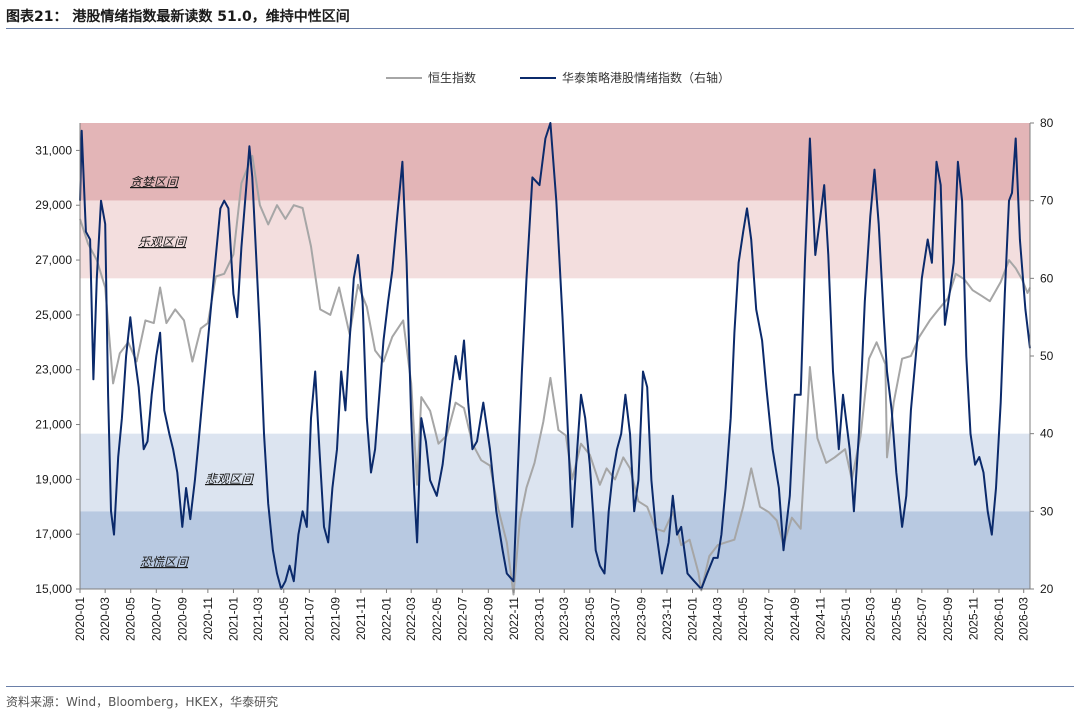 This screenshot has height=719, width=1080. What do you see at coordinates (1047, 434) in the screenshot?
I see `right-tick-label: 40` at bounding box center [1047, 434].